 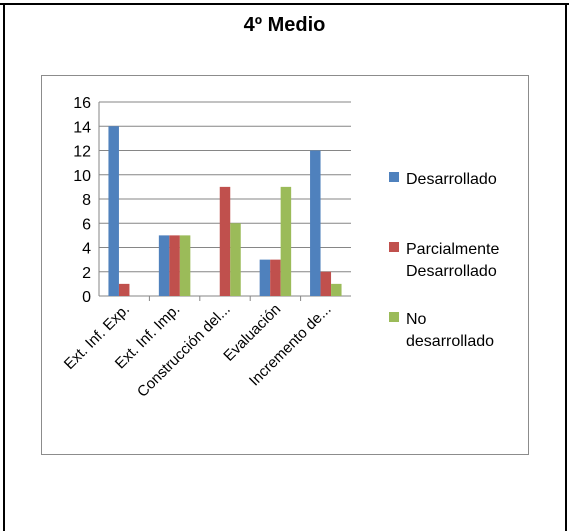 I want to click on page-title: 4º Medio, so click(x=284, y=25).